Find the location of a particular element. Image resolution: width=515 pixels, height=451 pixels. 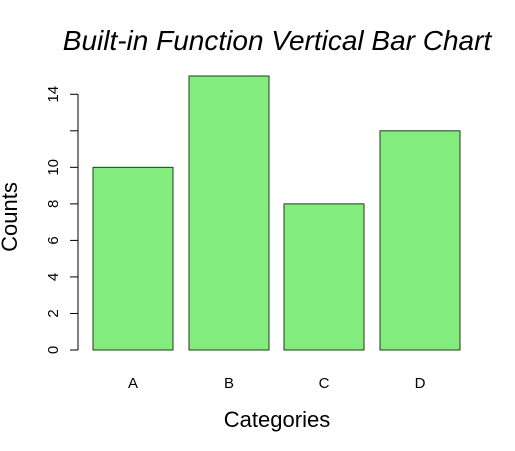

y-axis-tick-label: 4 is located at coordinates (53, 277).